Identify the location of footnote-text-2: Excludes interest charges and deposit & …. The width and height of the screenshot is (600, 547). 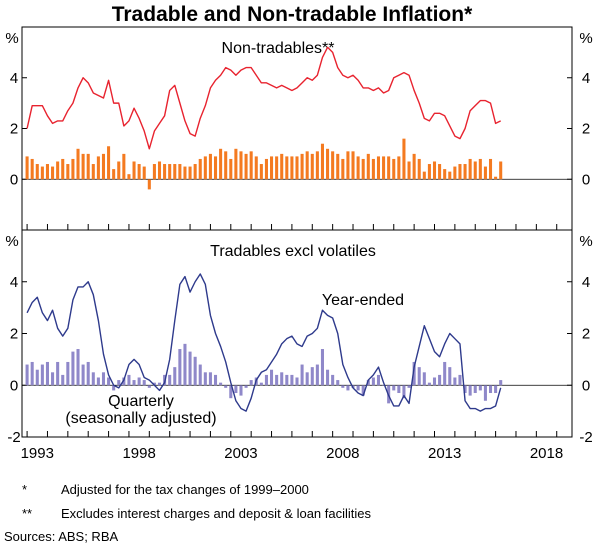
(216, 513).